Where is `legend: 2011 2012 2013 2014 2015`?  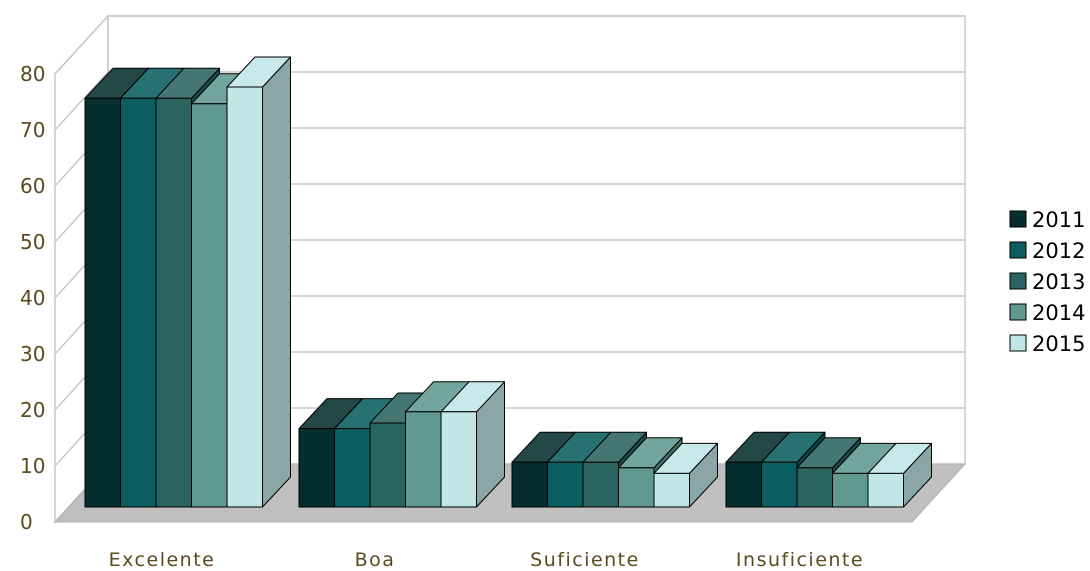 legend: 2011 2012 2013 2014 2015 is located at coordinates (1047, 282).